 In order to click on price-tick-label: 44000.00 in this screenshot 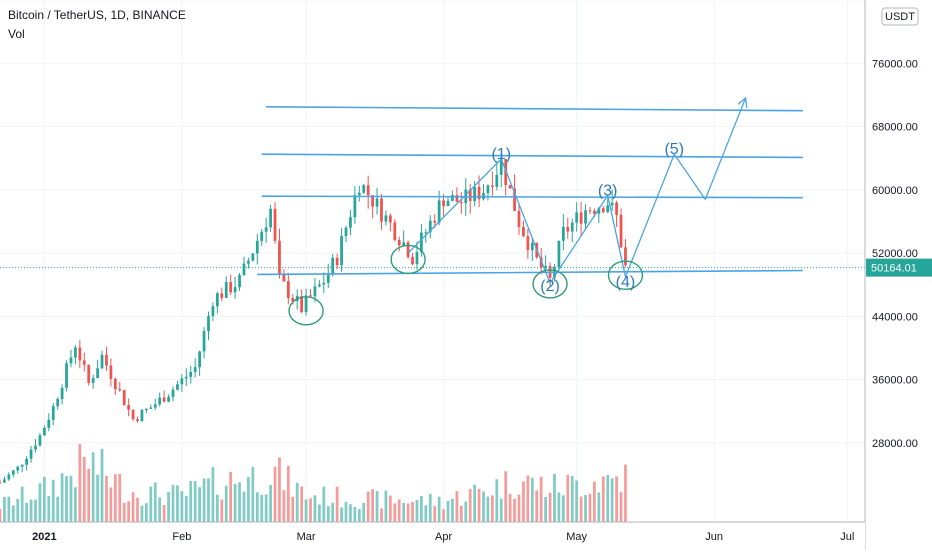, I will do `click(895, 317)`.